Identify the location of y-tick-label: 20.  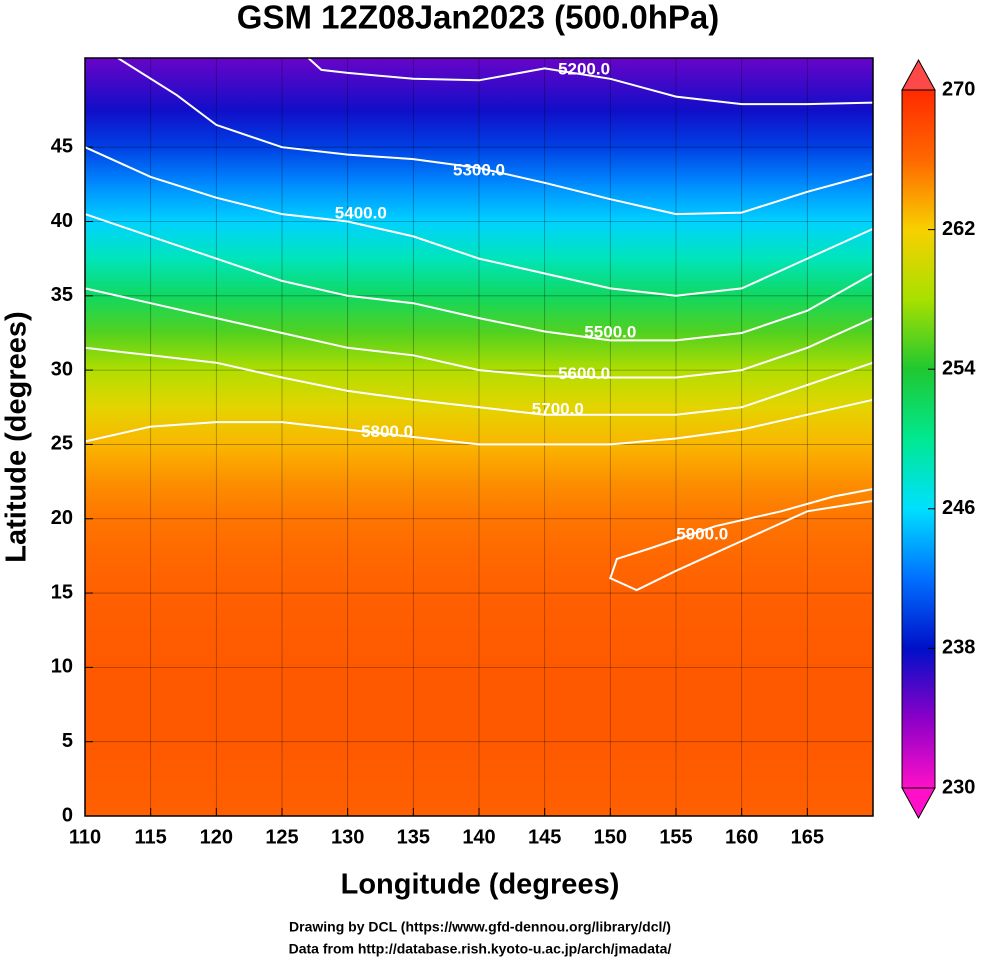
(62, 518).